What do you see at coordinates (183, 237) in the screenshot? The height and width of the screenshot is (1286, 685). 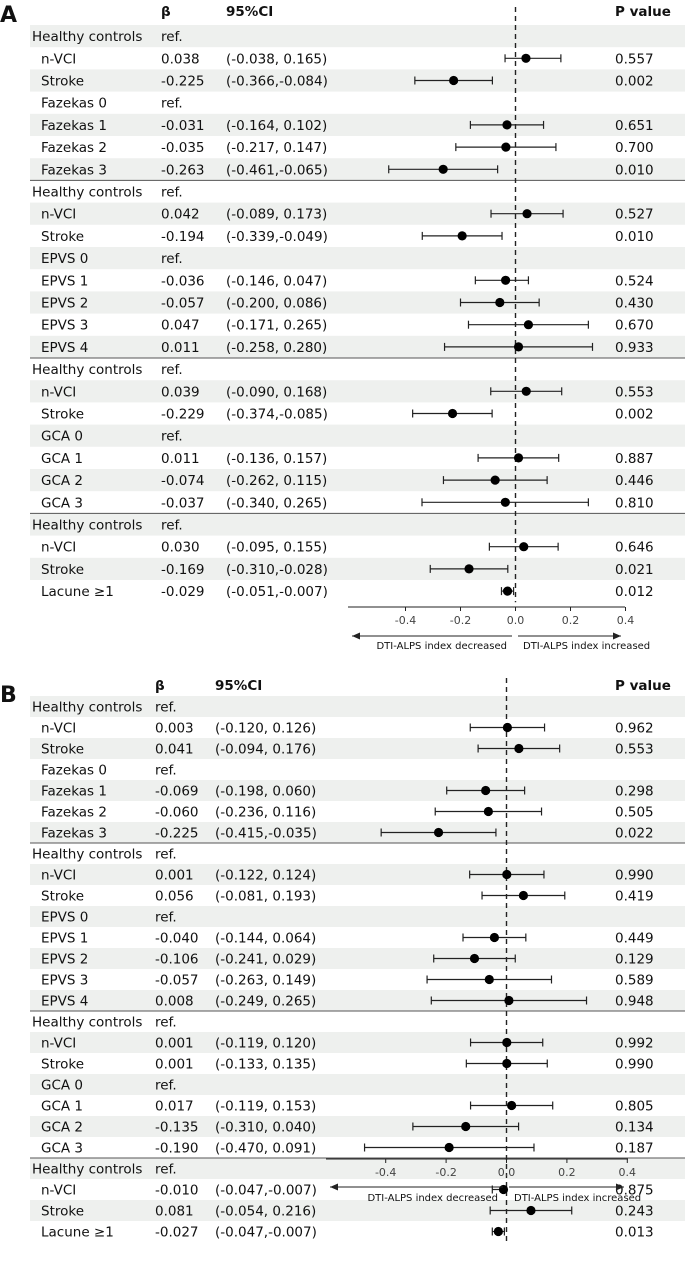 I see `row-beta: -0.194` at bounding box center [183, 237].